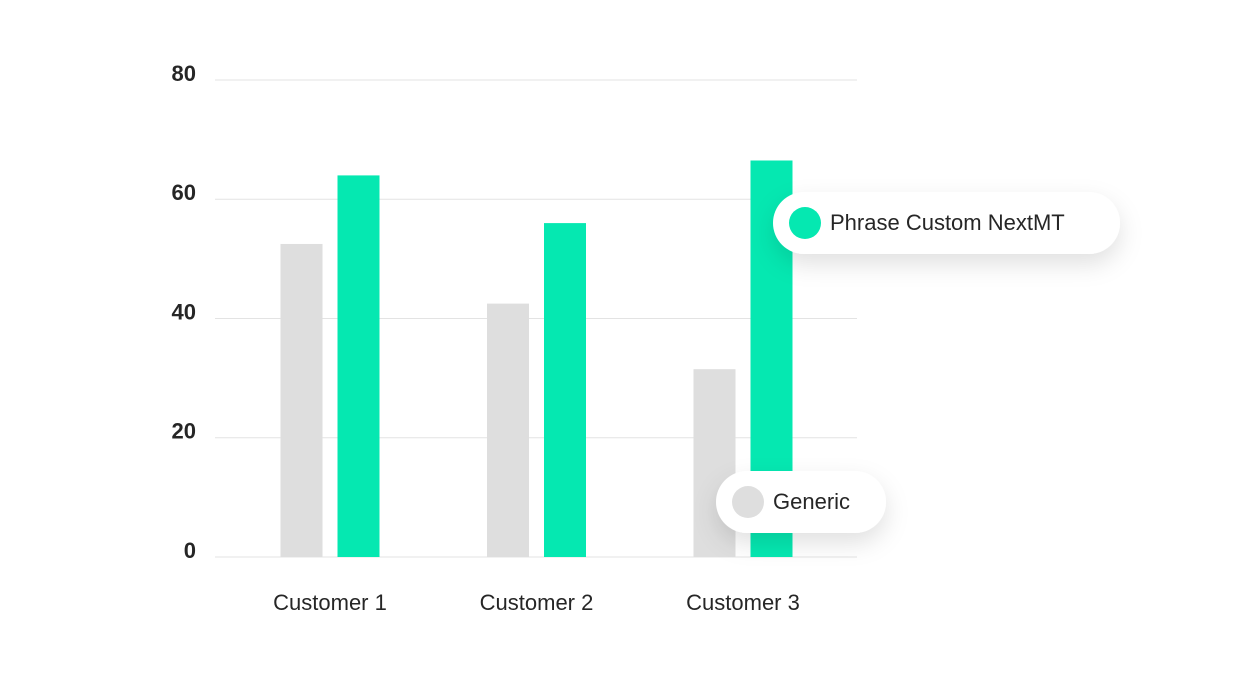 The height and width of the screenshot is (677, 1260). I want to click on legend-item: Phrase Custom NextMT, so click(946, 223).